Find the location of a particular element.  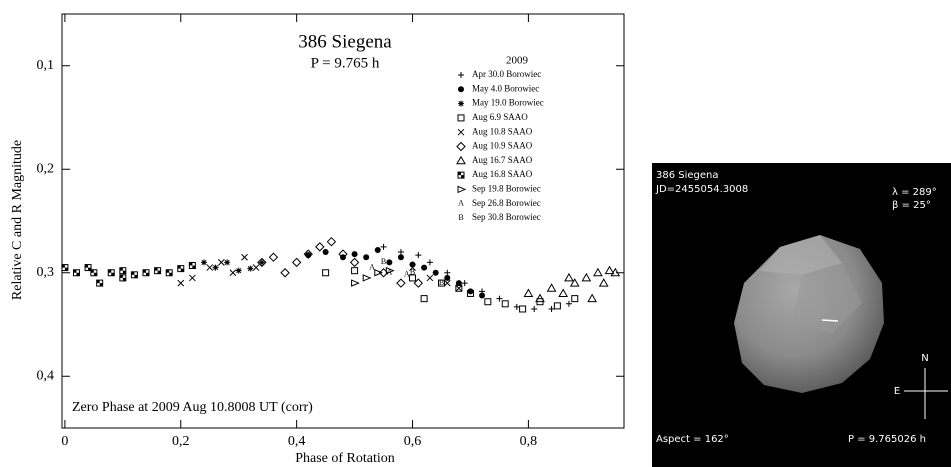

x-tick-label: 0,4 is located at coordinates (297, 441).